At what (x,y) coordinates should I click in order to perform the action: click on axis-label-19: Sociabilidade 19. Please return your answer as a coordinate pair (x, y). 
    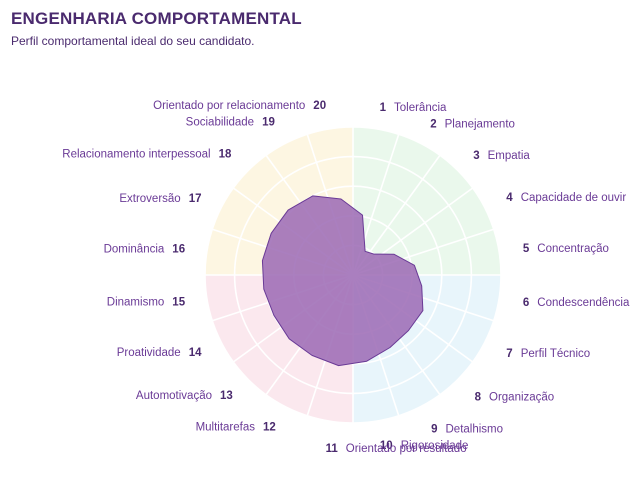
    Looking at the image, I should click on (230, 123).